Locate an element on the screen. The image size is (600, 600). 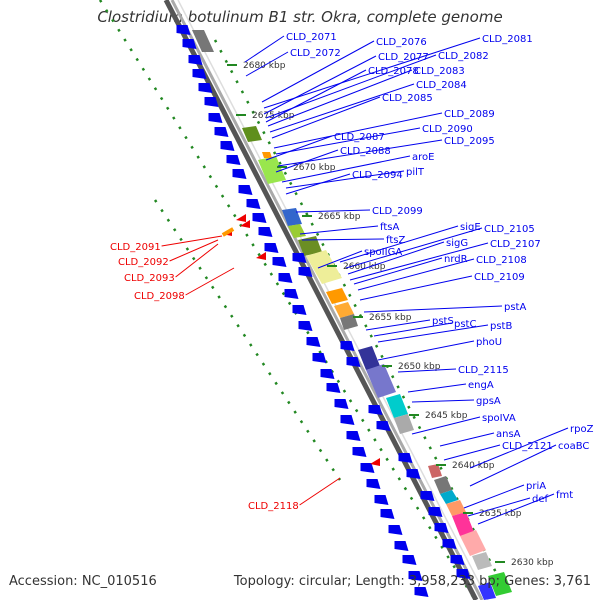
gene-label: pstA is located at coordinates (515, 307).